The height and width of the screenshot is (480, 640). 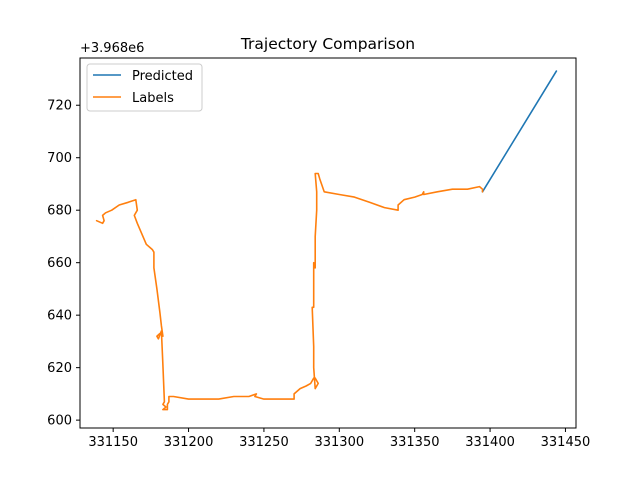 I want to click on legend-label-labels: Labels, so click(x=153, y=98).